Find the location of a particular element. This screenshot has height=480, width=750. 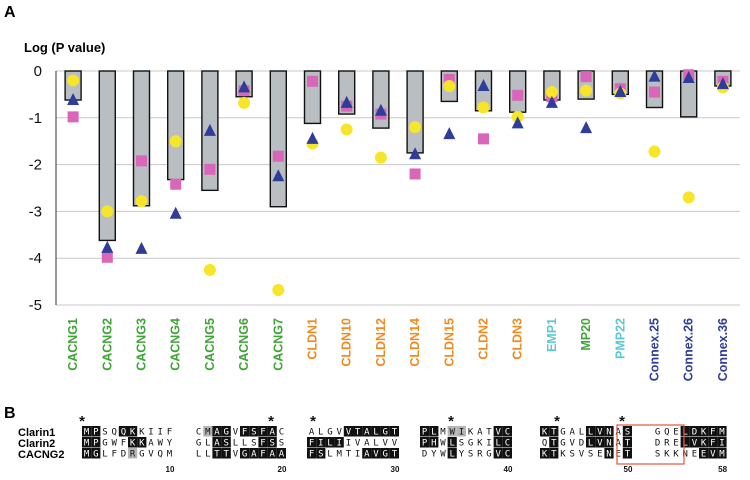

category-label: MP20 is located at coordinates (586, 334).